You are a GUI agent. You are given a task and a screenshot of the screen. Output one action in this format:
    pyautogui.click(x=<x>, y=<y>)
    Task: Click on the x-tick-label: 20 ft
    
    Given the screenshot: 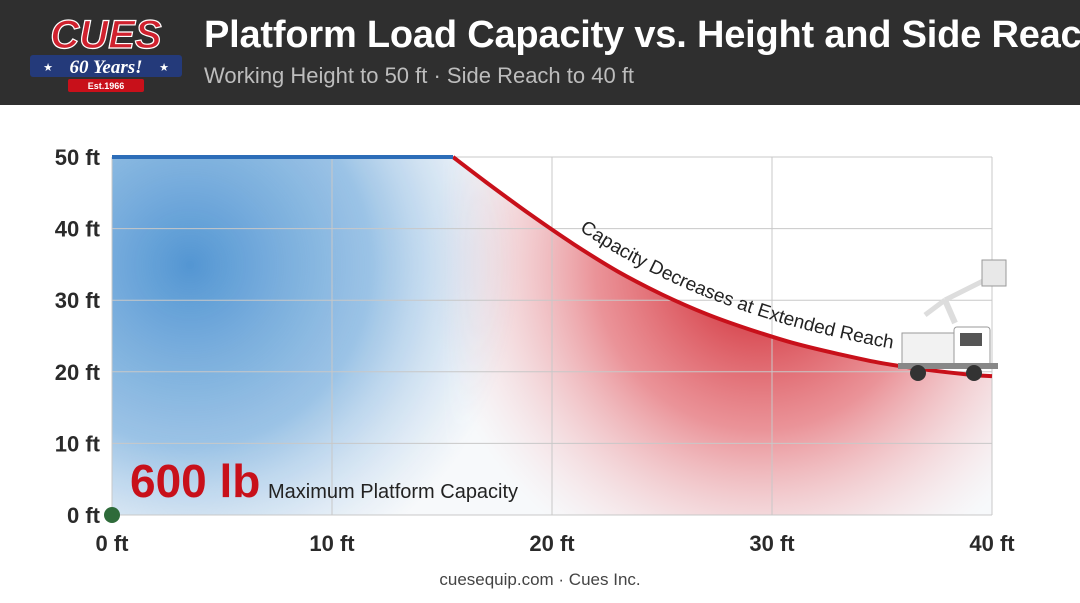 What is the action you would take?
    pyautogui.click(x=552, y=543)
    